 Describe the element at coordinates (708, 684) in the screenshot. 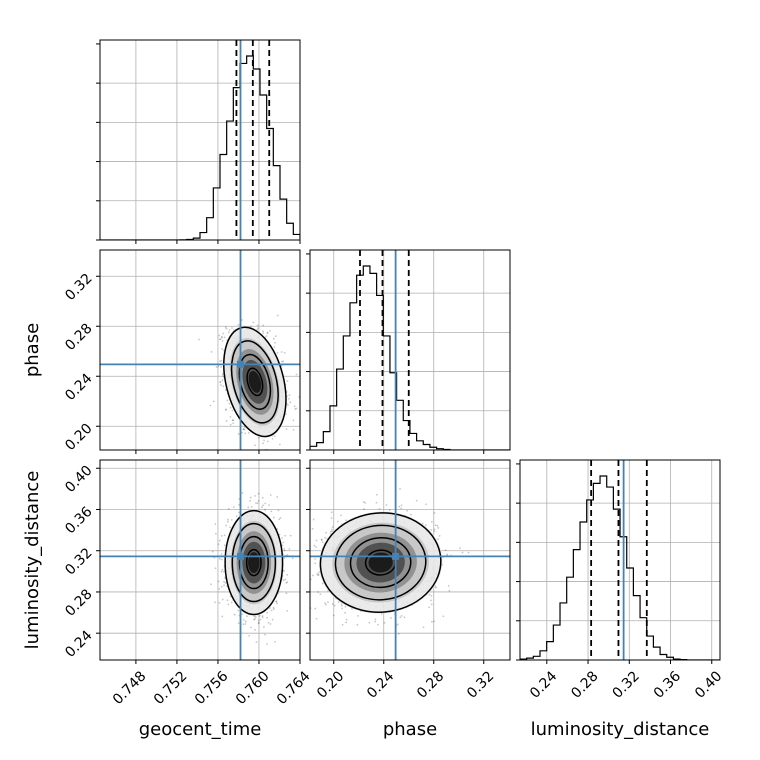

I see `x-tick-label-luminosity_distance: 0.40` at that location.